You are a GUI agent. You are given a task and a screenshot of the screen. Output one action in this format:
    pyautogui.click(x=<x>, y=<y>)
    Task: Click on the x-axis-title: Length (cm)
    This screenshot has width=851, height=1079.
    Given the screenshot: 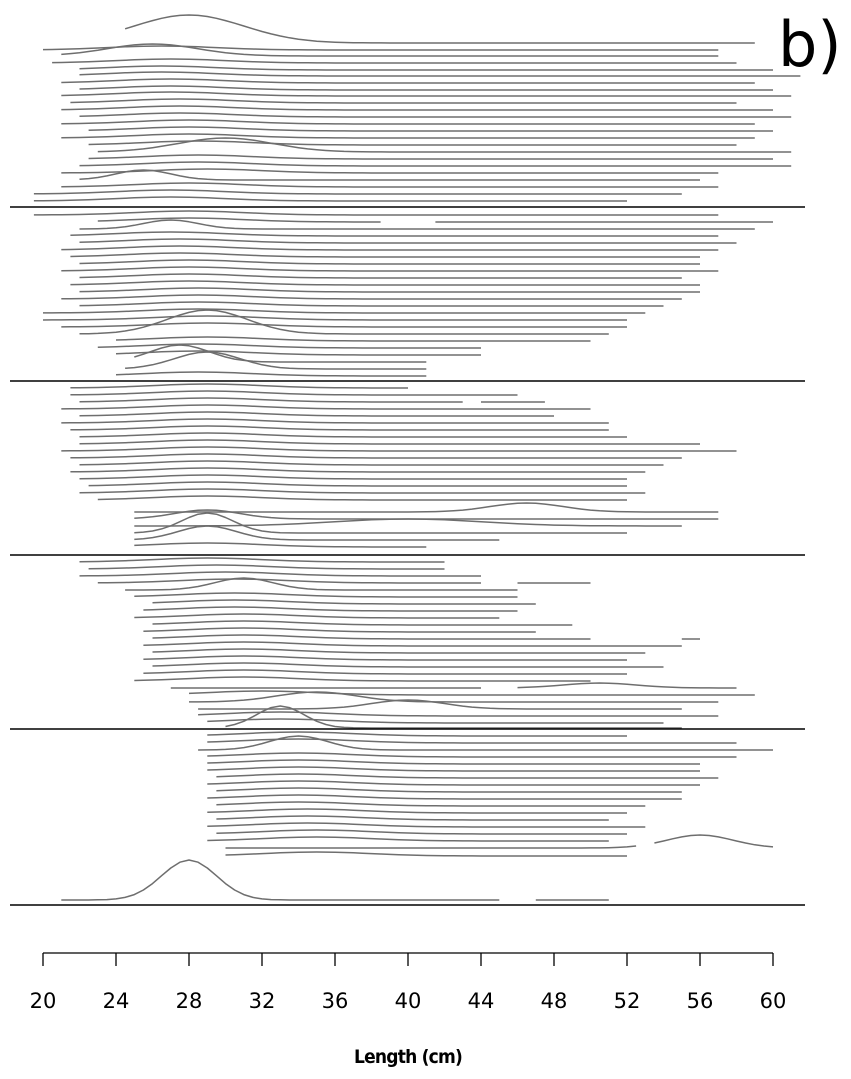 What is the action you would take?
    pyautogui.click(x=408, y=1057)
    